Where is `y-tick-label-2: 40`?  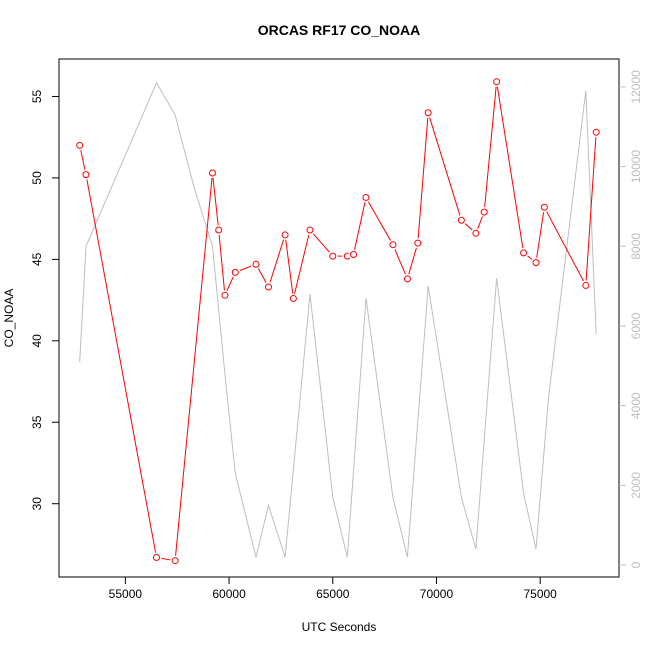
y-tick-label-2: 40 is located at coordinates (37, 341).